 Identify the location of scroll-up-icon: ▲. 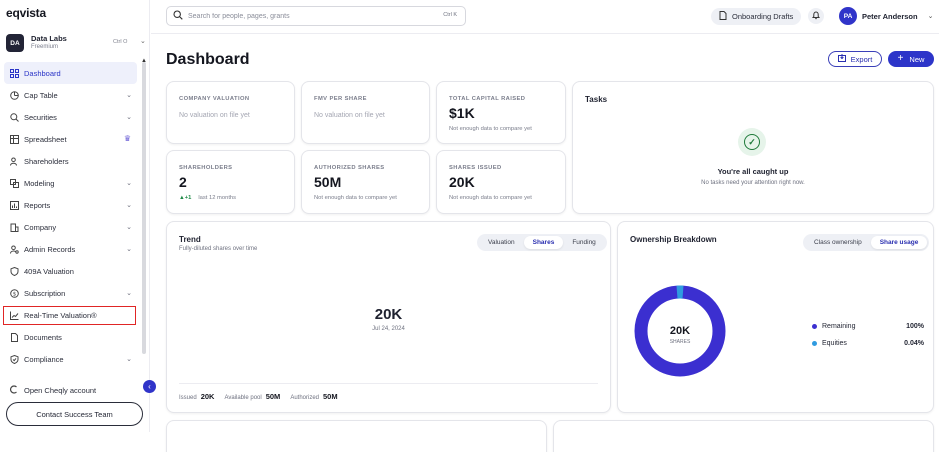
(144, 61).